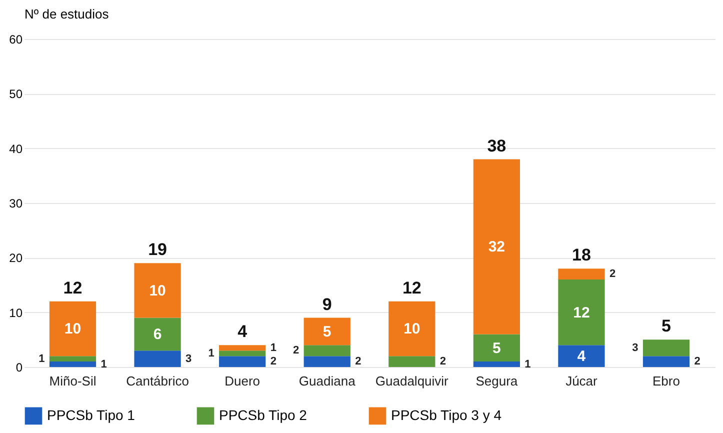  What do you see at coordinates (497, 381) in the screenshot?
I see `x-tick-label: Segura` at bounding box center [497, 381].